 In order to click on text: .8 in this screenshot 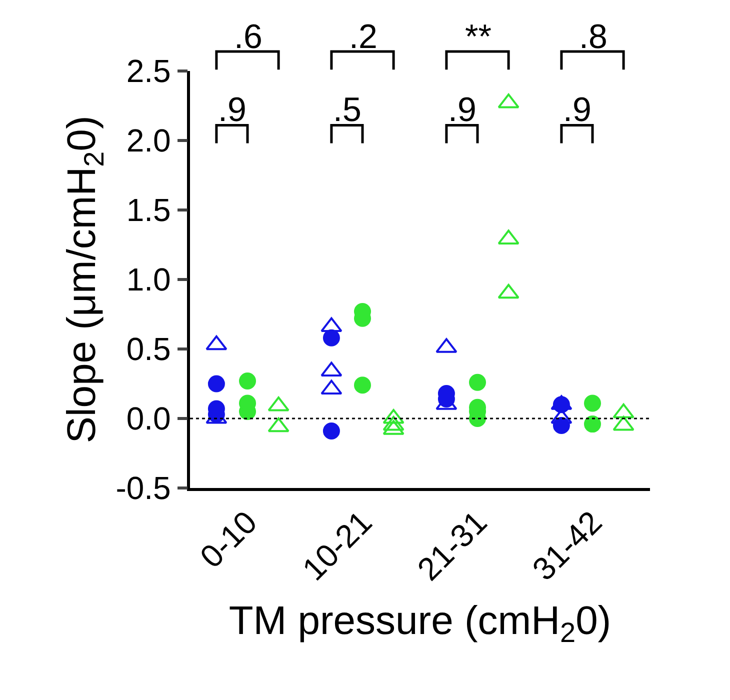, I will do `click(593, 37)`.